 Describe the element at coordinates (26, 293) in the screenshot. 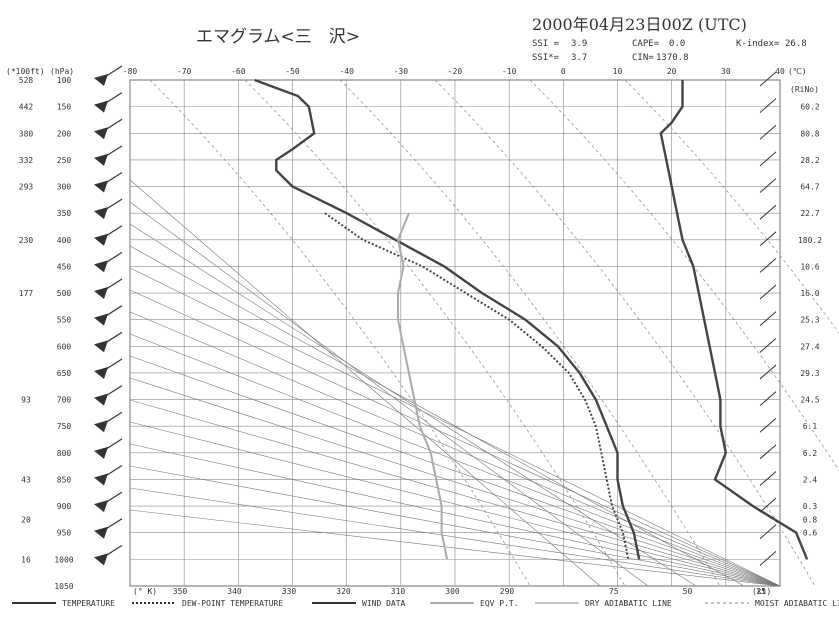

I see `height-tick-label: 177` at that location.